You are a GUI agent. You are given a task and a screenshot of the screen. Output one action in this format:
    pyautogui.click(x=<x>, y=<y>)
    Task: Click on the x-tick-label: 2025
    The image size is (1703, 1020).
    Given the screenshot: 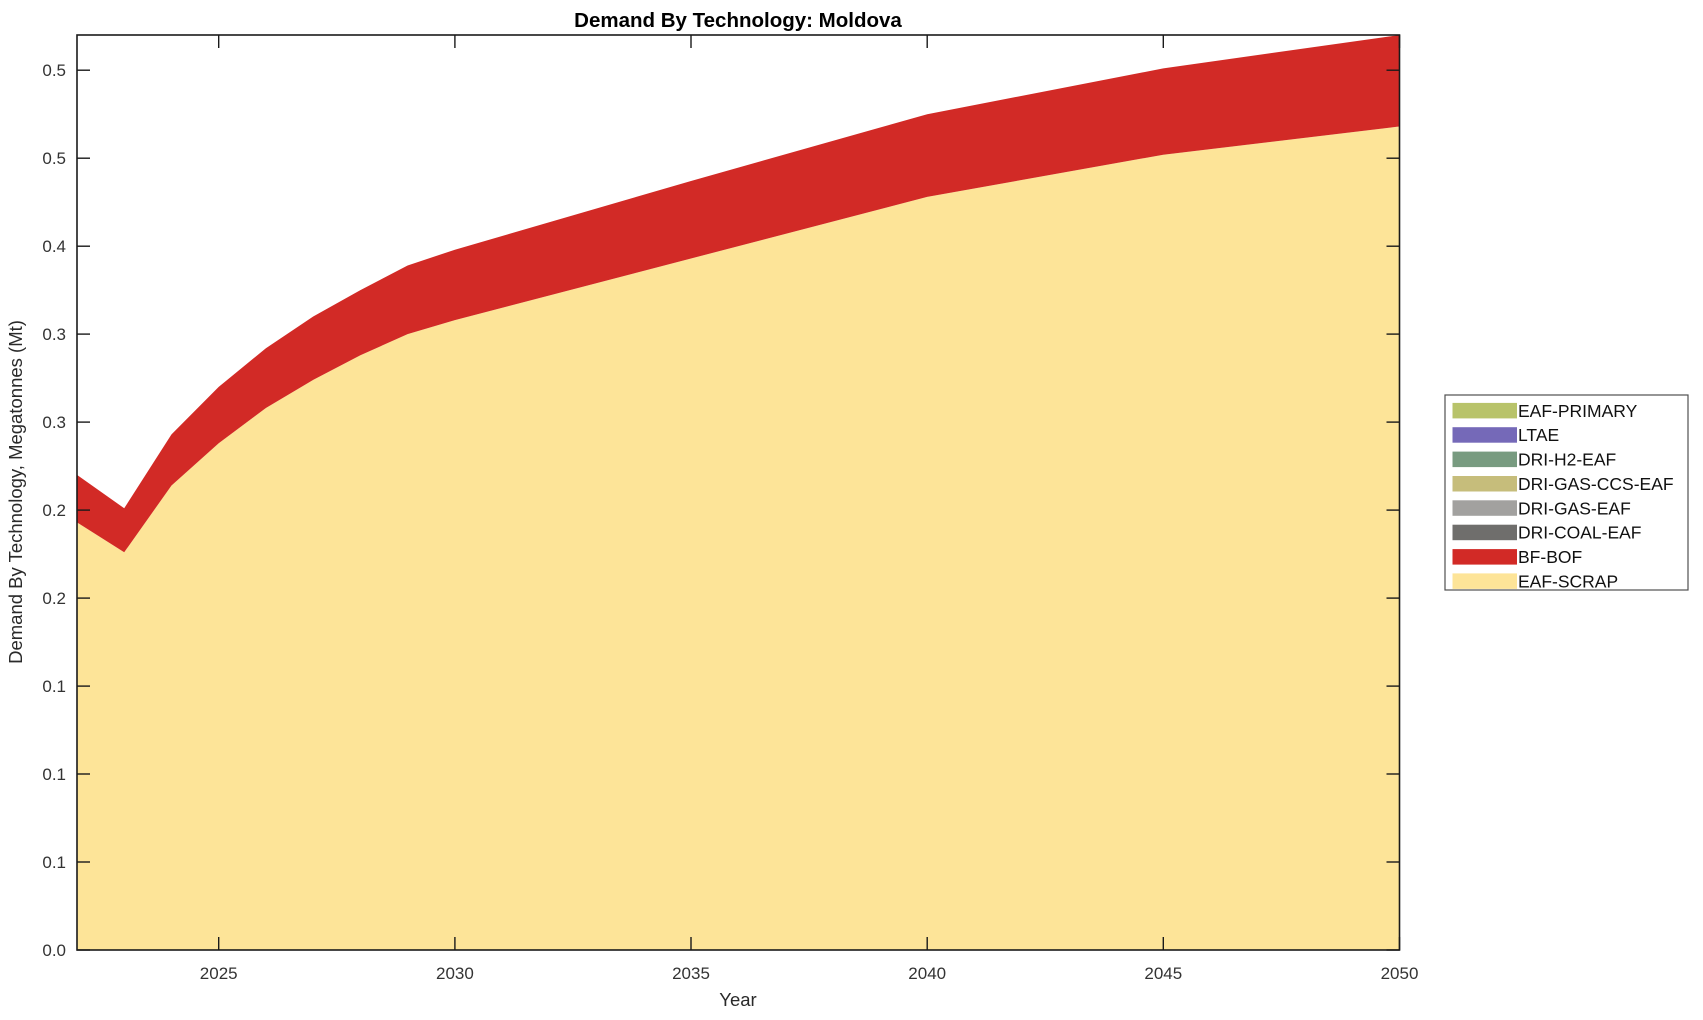 What is the action you would take?
    pyautogui.click(x=219, y=973)
    